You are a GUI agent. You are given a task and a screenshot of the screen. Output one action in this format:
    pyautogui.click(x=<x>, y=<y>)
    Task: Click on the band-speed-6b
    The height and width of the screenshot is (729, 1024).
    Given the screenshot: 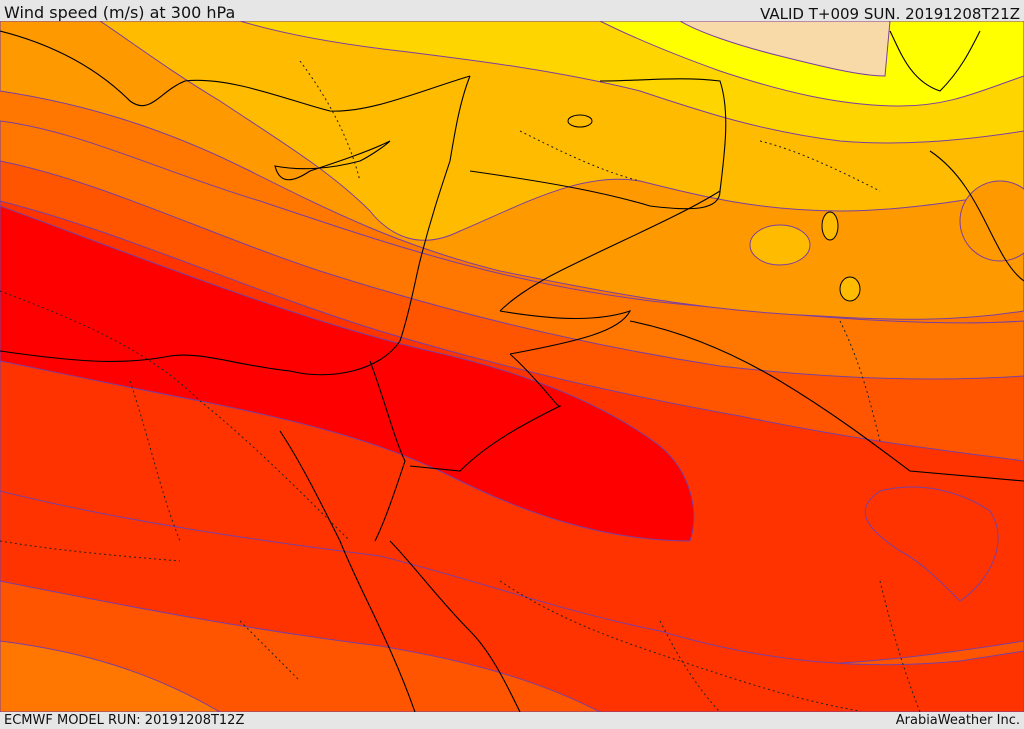 What is the action you would take?
    pyautogui.click(x=110, y=676)
    